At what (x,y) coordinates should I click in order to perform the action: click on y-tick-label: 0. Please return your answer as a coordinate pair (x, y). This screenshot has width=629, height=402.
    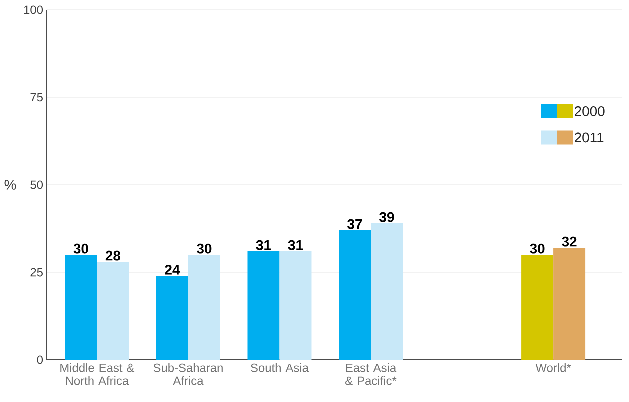
    Looking at the image, I should click on (40, 360).